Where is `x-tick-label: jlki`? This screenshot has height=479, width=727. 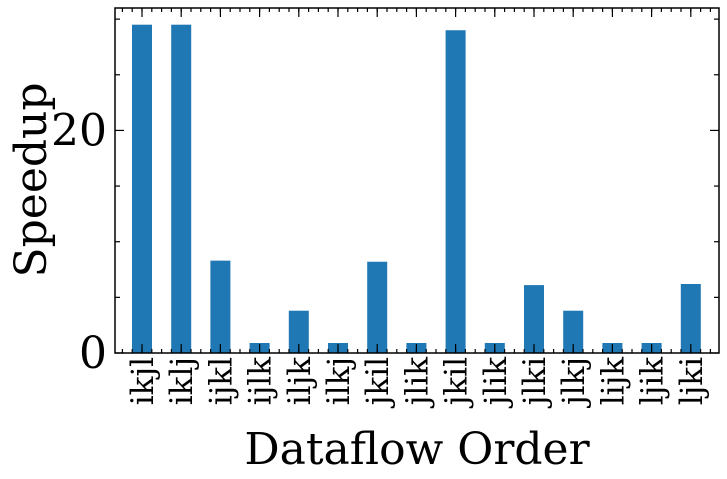
x-tick-label: jlki is located at coordinates (535, 382).